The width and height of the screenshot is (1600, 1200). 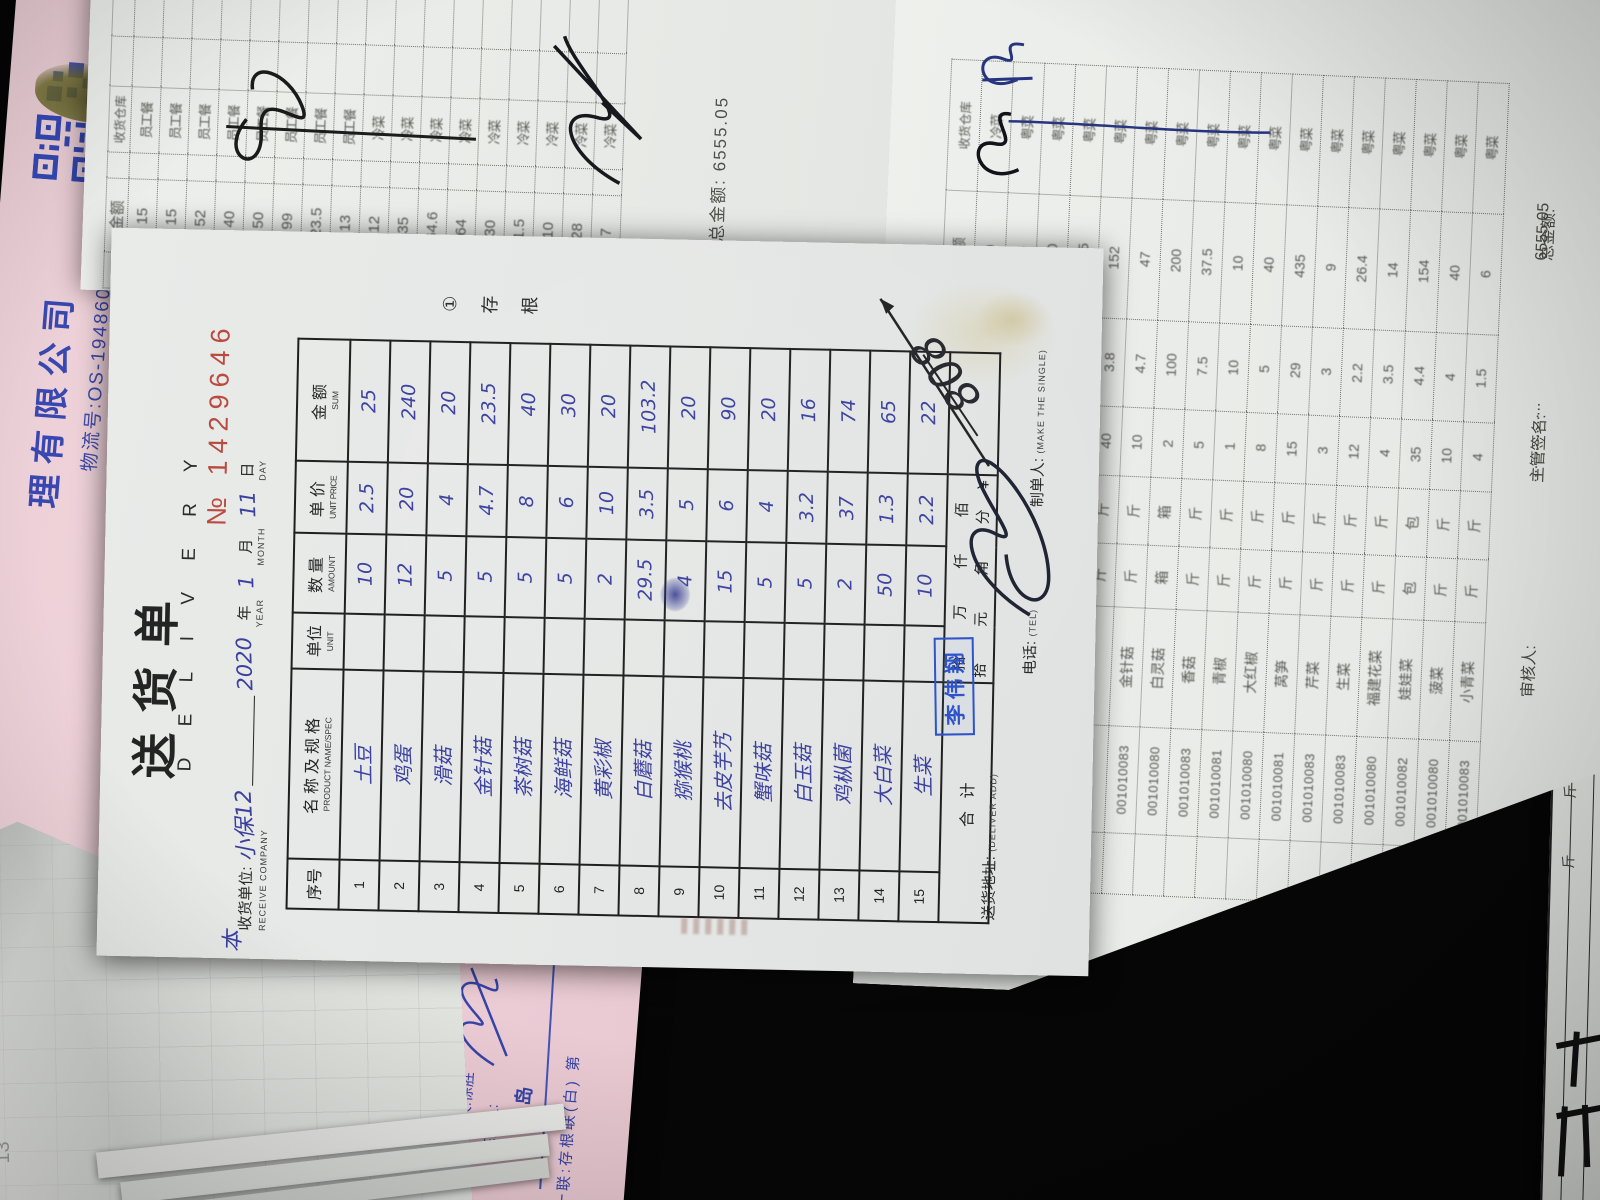 What do you see at coordinates (188, 609) in the screenshot?
I see `form-title-en: D E L I V E R Y` at bounding box center [188, 609].